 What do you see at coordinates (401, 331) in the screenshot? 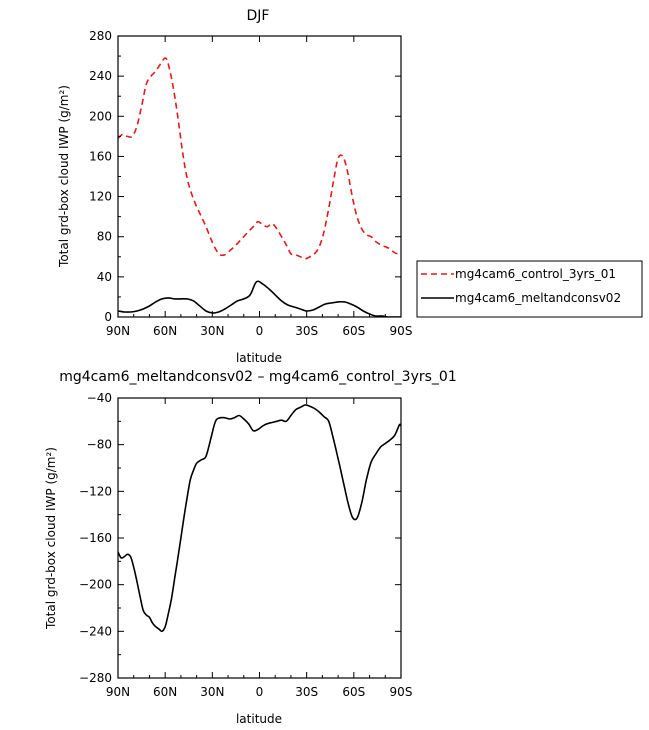
I see `top-x-tick-label: 90S` at bounding box center [401, 331].